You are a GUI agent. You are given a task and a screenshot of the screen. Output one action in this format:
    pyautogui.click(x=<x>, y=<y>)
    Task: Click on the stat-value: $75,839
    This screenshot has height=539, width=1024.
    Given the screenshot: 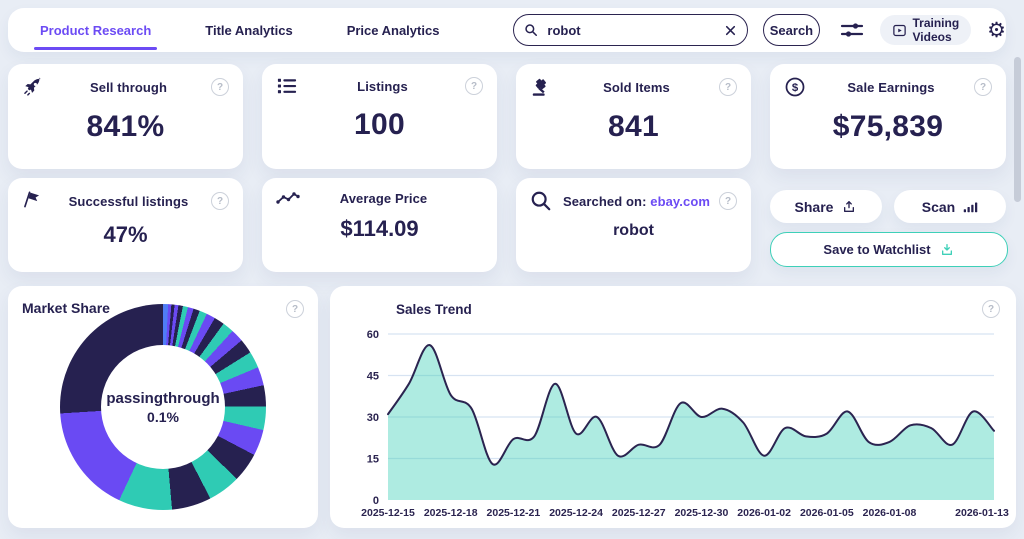 What is the action you would take?
    pyautogui.click(x=888, y=126)
    